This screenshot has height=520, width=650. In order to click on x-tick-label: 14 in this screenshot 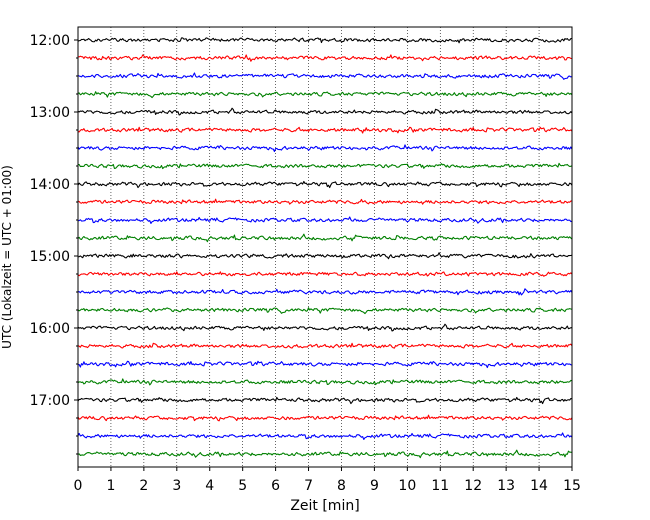, I will do `click(539, 486)`.